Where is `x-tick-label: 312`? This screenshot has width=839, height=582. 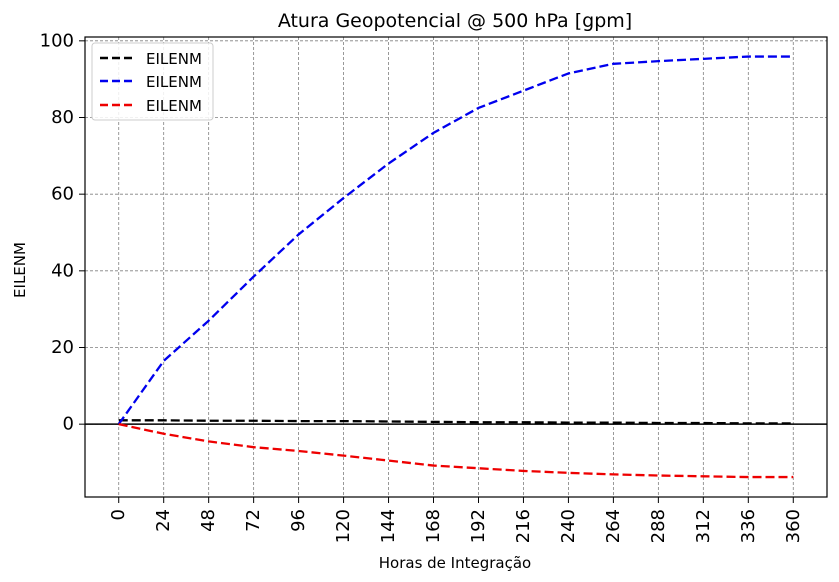
x-tick-label: 312 is located at coordinates (703, 526).